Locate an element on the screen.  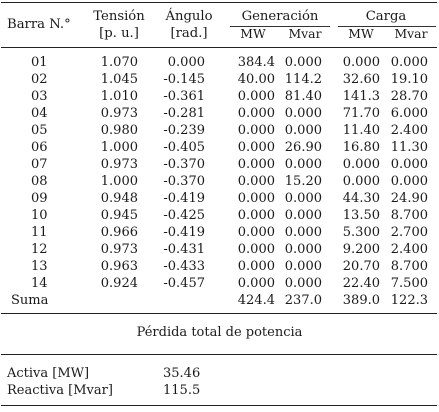
table-row-angle: -0.431 is located at coordinates (184, 249).